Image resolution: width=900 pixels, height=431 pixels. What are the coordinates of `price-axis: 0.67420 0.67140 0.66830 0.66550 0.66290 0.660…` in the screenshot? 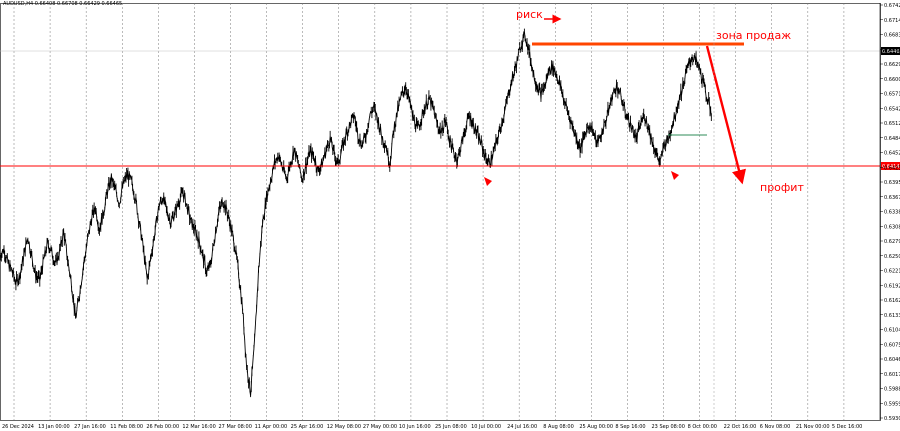 It's located at (889, 212).